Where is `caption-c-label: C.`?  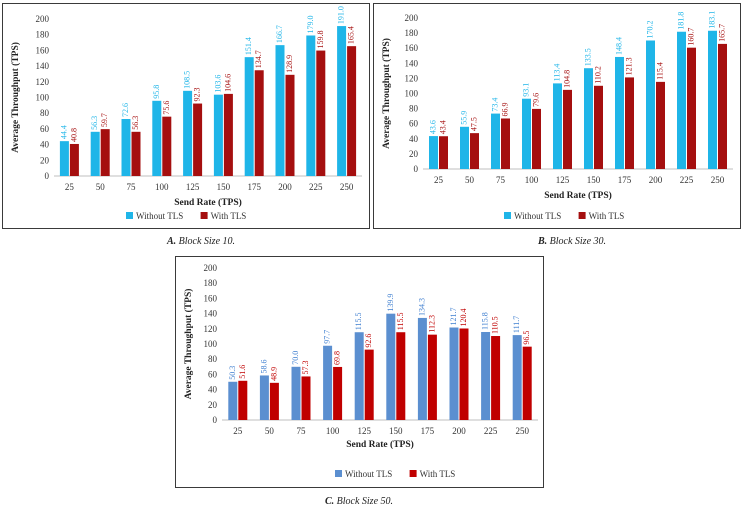
caption-c-label: C. is located at coordinates (329, 501).